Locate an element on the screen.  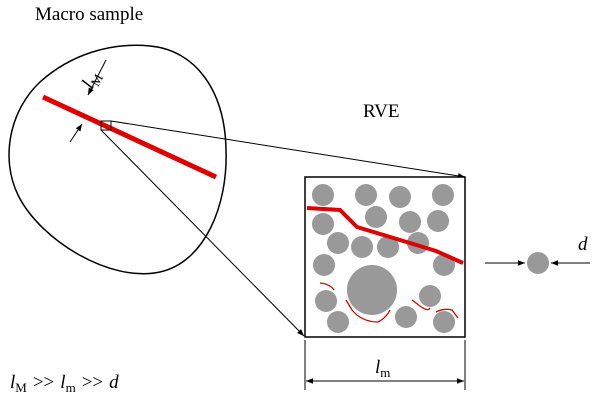
rve-location is located at coordinates (106, 125).